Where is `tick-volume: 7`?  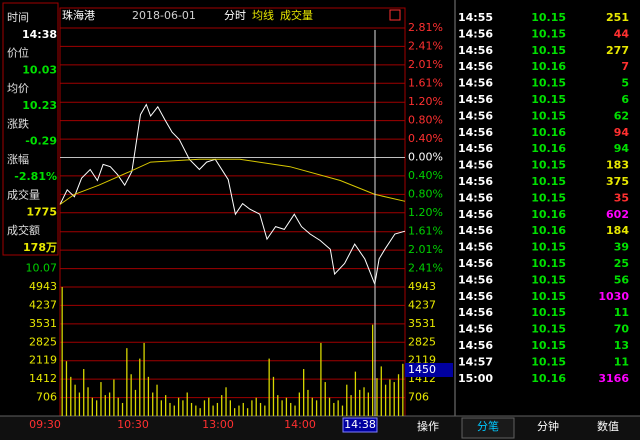
tick-volume: 7 is located at coordinates (625, 66).